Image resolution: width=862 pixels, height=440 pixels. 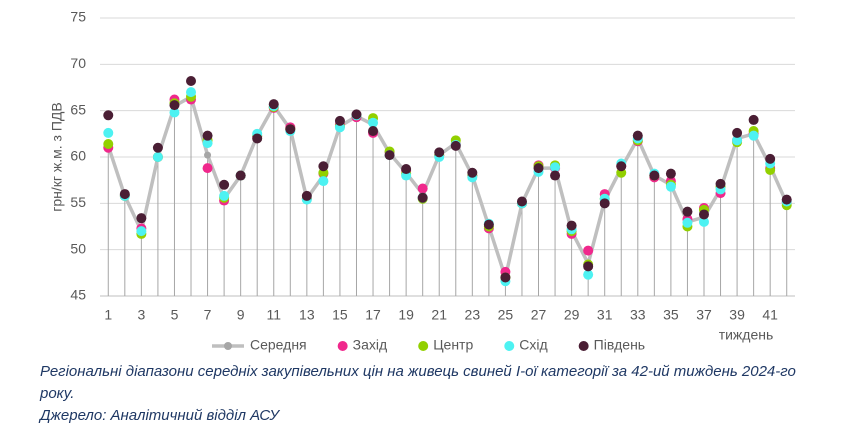 What do you see at coordinates (746, 335) in the screenshot?
I see `x-axis-label: тиждень` at bounding box center [746, 335].